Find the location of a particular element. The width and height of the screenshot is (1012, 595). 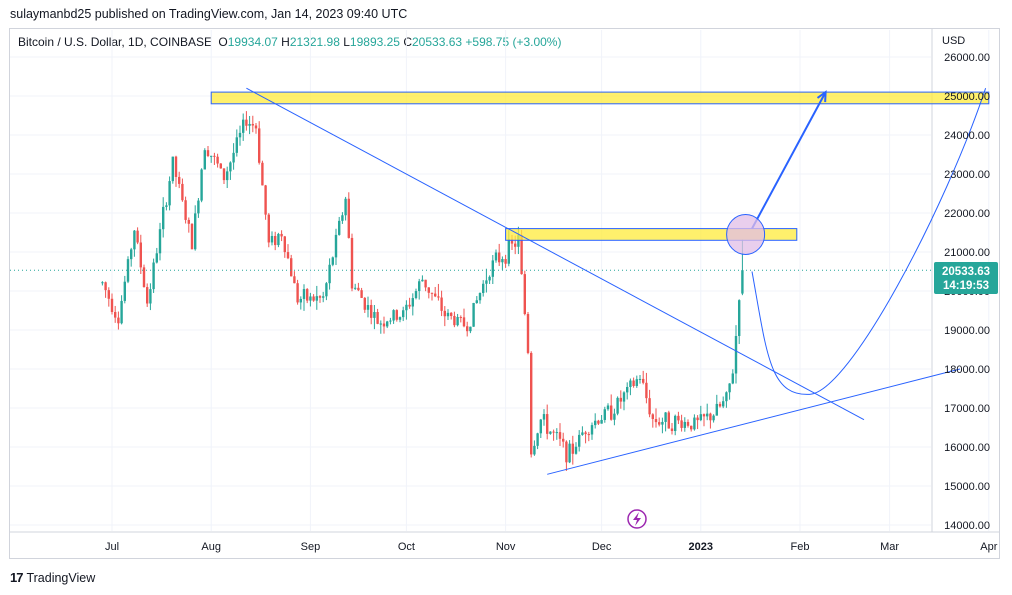

x-tick-label: Feb is located at coordinates (800, 547).